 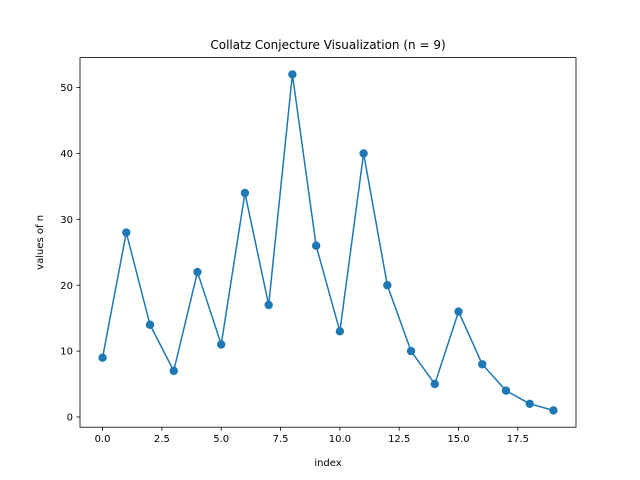 I want to click on chart-title: Collatz Conjecture Visualization (n = 9), so click(x=327, y=45).